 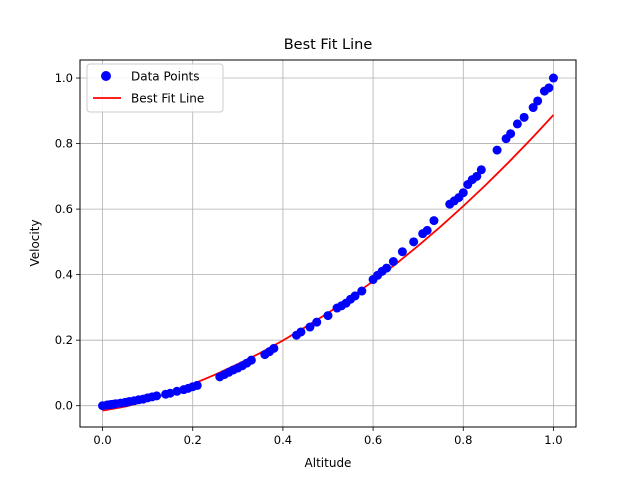 I want to click on x-tick-label: 0.6, so click(x=373, y=440).